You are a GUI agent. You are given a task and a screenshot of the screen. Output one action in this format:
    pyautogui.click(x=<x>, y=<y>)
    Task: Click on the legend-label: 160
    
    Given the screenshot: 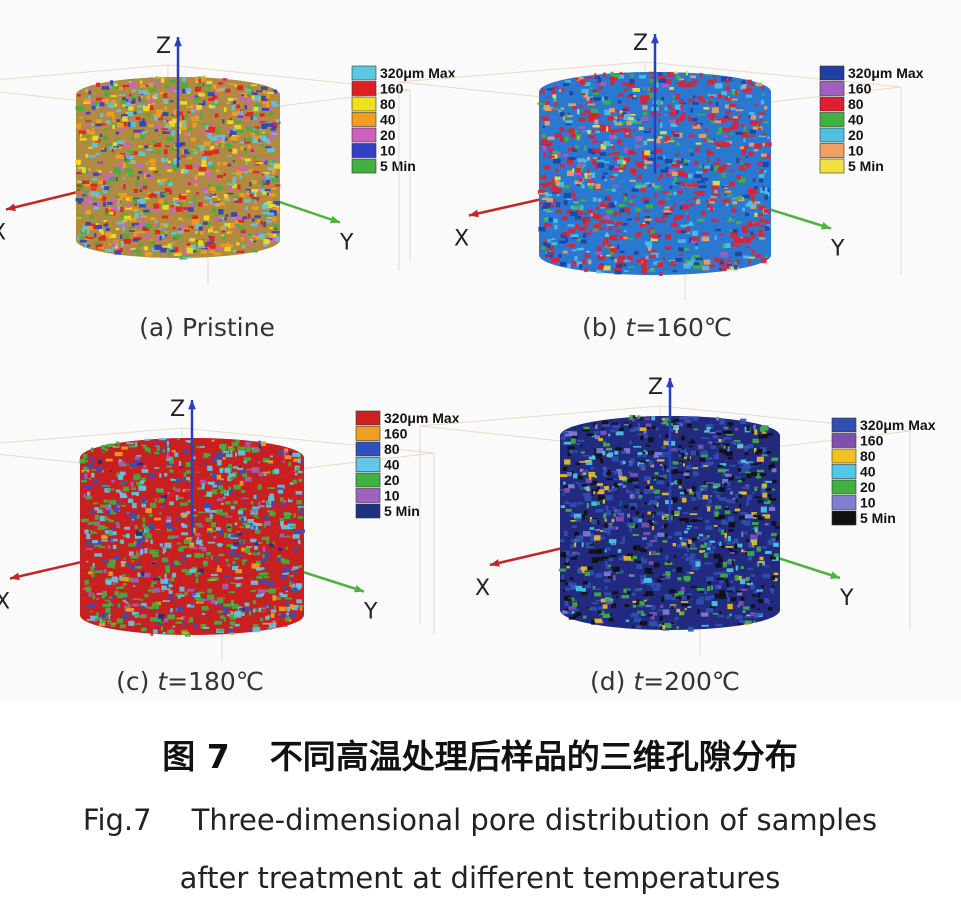 What is the action you would take?
    pyautogui.click(x=860, y=89)
    